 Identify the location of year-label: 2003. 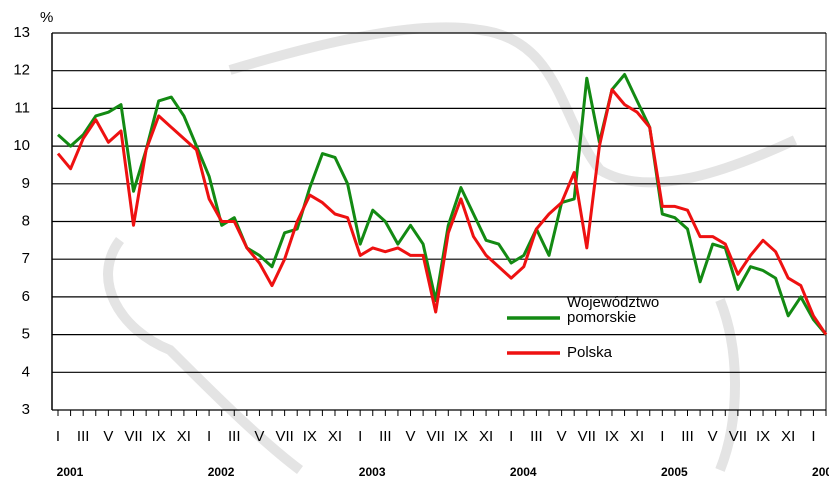
(372, 472).